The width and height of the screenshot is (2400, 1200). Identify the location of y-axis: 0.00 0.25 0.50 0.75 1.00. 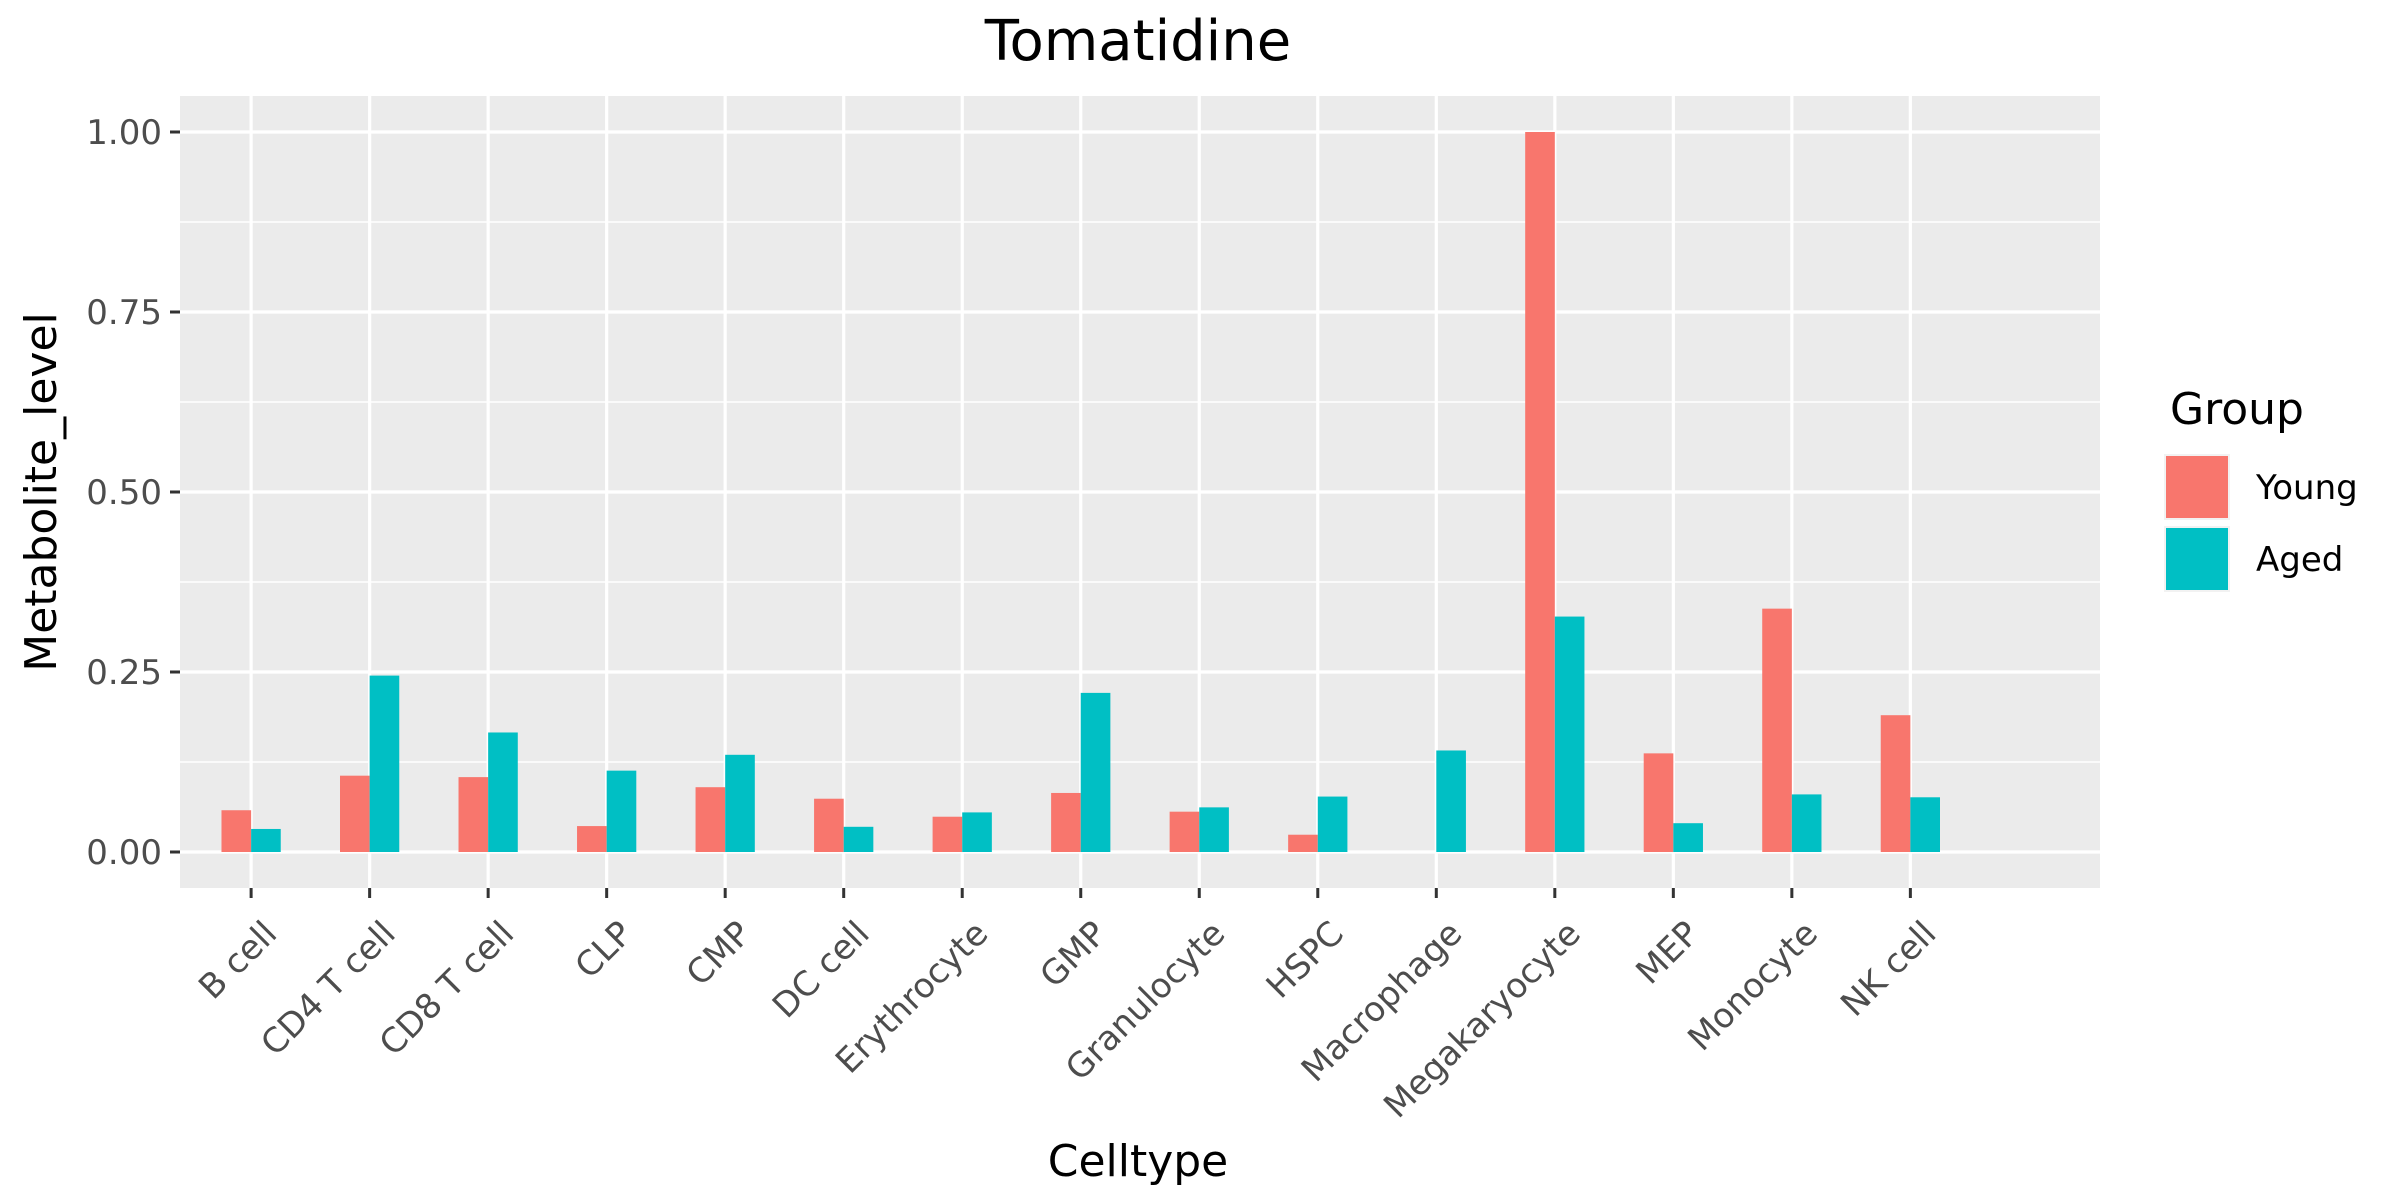
(133, 493).